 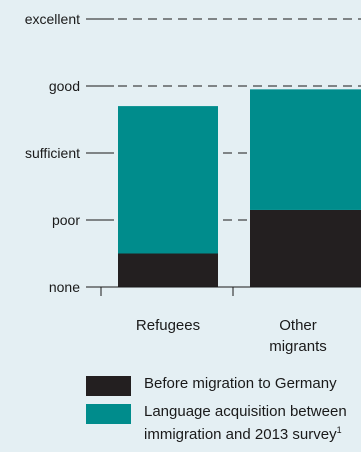 I want to click on y-tick-label-excellent: excellent, so click(x=52, y=19).